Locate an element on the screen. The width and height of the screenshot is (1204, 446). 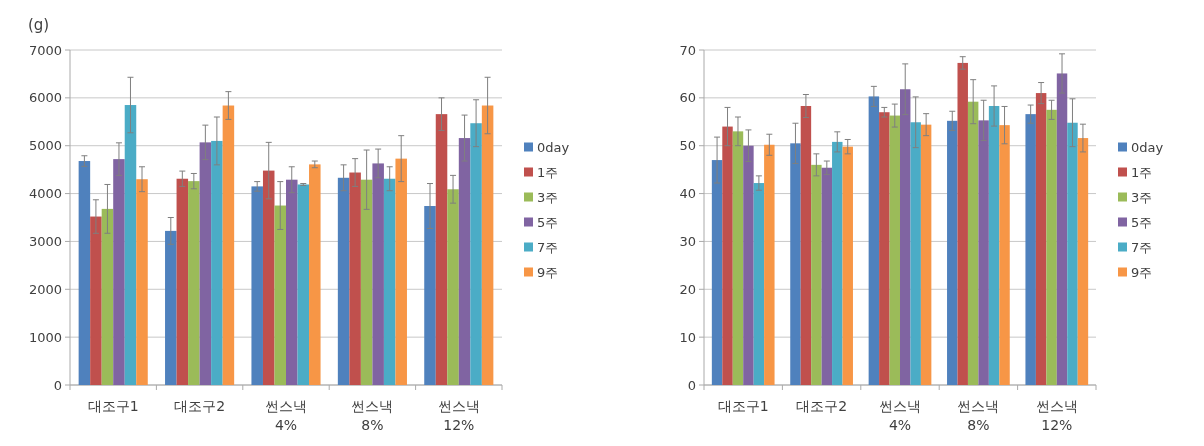
y-tick-label: 2000 is located at coordinates (45, 289).